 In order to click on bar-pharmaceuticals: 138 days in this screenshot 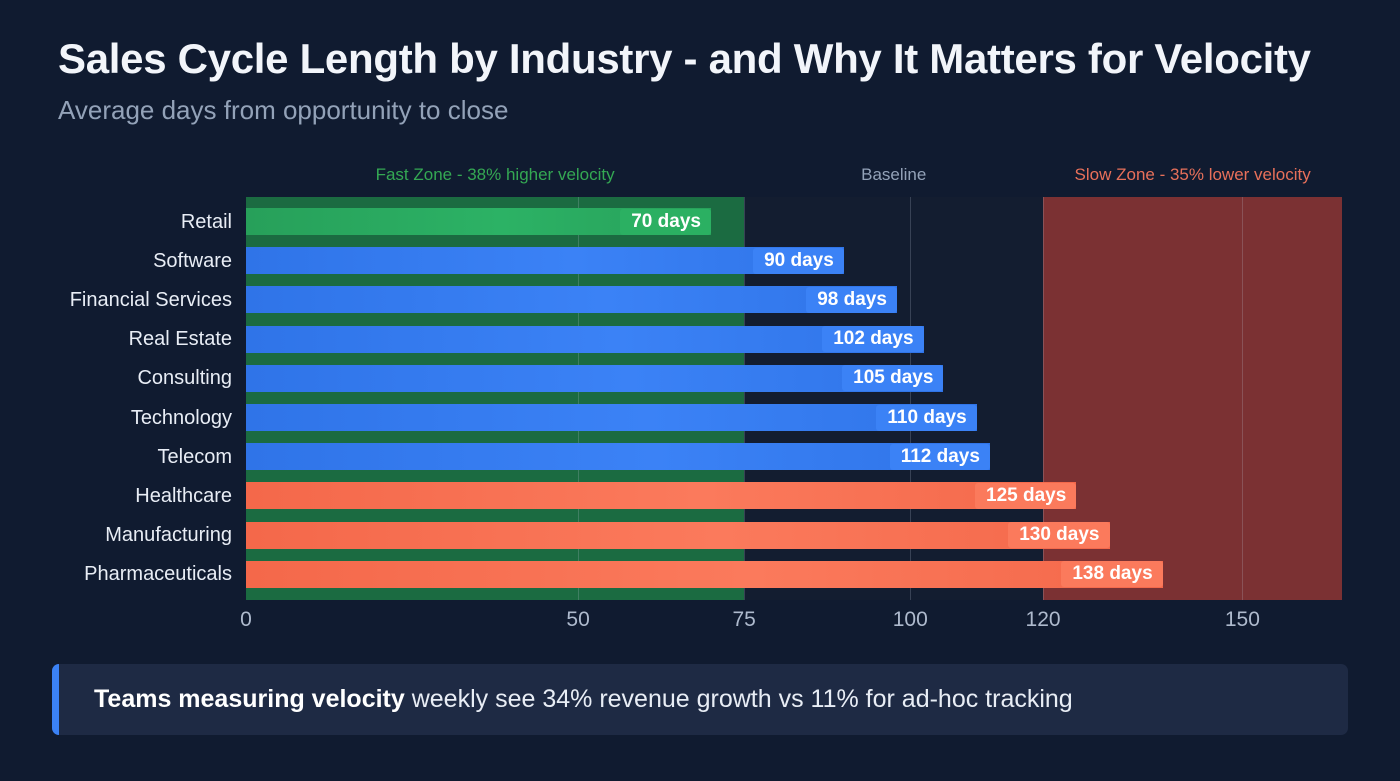, I will do `click(704, 574)`.